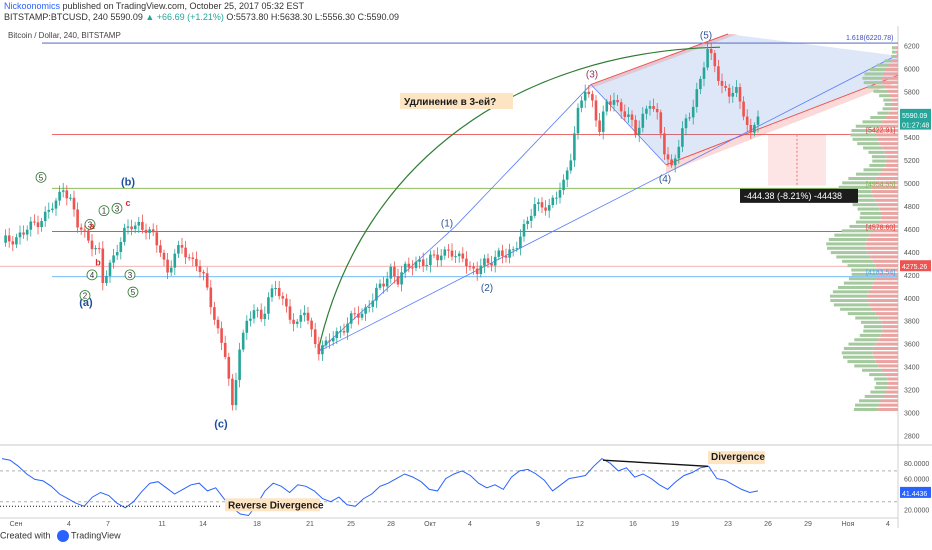 The image size is (932, 550). Describe the element at coordinates (912, 345) in the screenshot. I see `price-tick: 3600` at that location.